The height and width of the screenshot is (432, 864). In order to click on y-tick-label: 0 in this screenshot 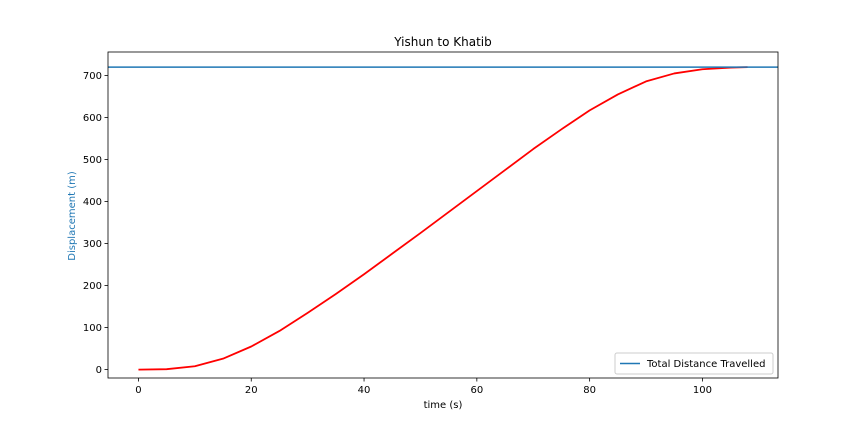, I will do `click(99, 370)`.